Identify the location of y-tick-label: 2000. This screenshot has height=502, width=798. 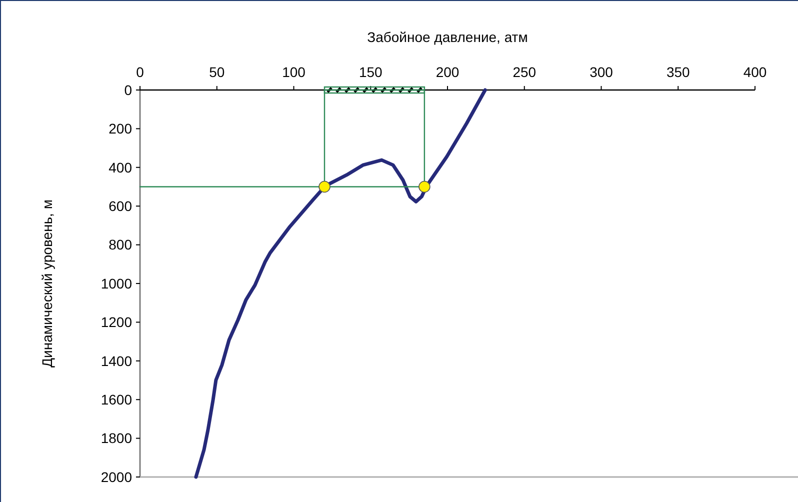
(116, 476).